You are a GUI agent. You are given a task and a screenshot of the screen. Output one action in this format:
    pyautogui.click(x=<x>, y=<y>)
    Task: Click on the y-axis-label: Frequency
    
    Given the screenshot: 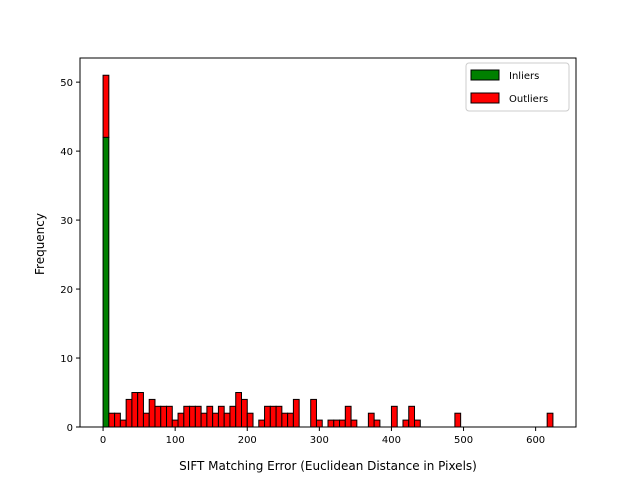 What is the action you would take?
    pyautogui.click(x=40, y=244)
    